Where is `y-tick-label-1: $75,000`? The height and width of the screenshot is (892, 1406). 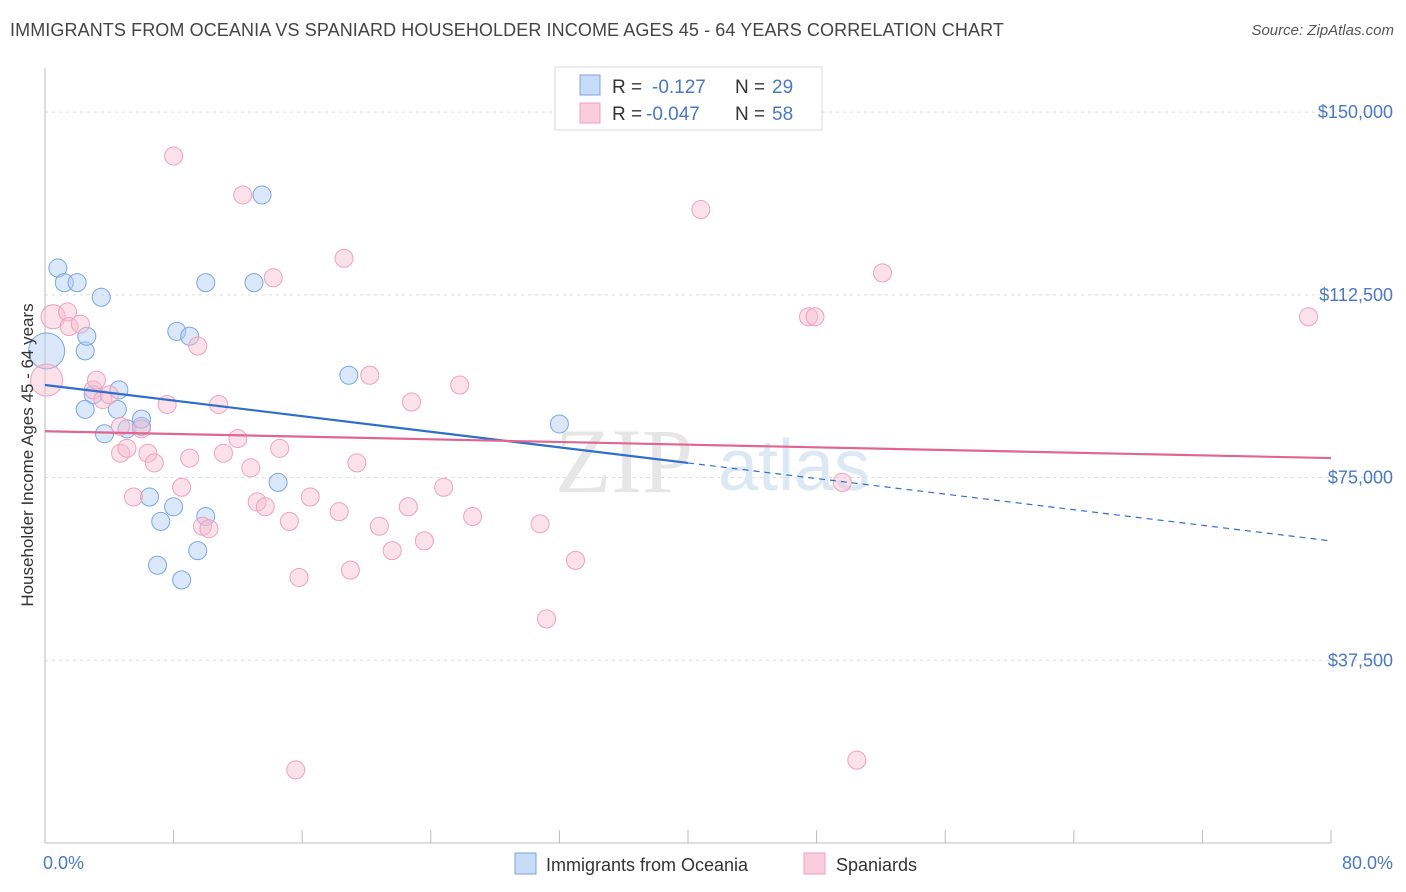 y-tick-label-1: $75,000 is located at coordinates (1360, 478).